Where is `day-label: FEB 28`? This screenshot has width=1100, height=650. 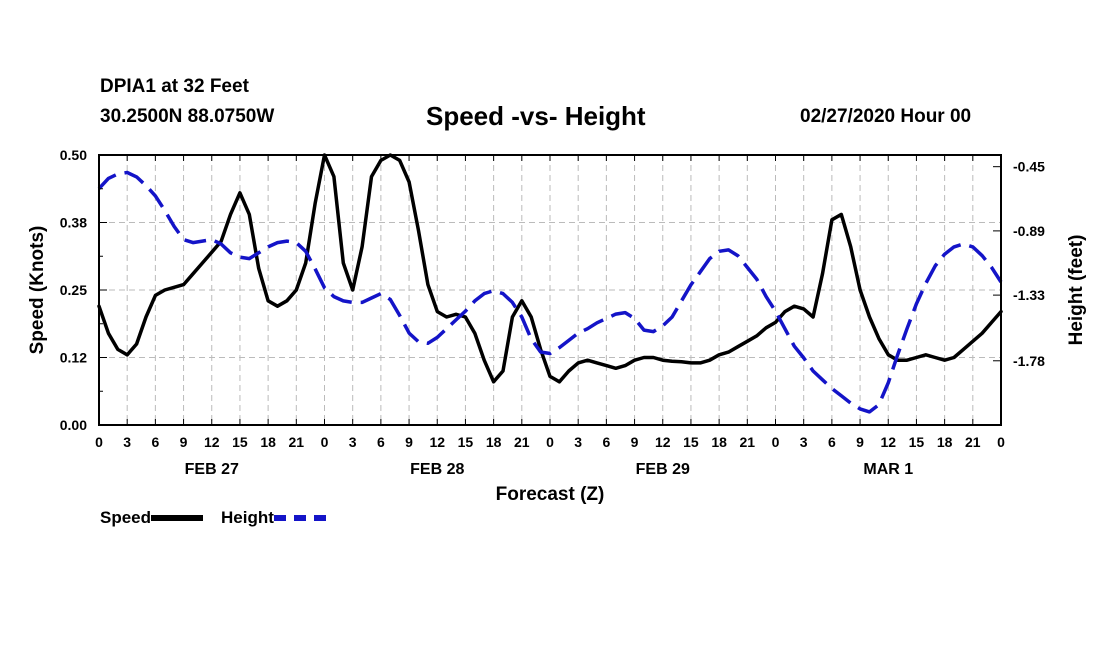
day-label: FEB 28 is located at coordinates (437, 469).